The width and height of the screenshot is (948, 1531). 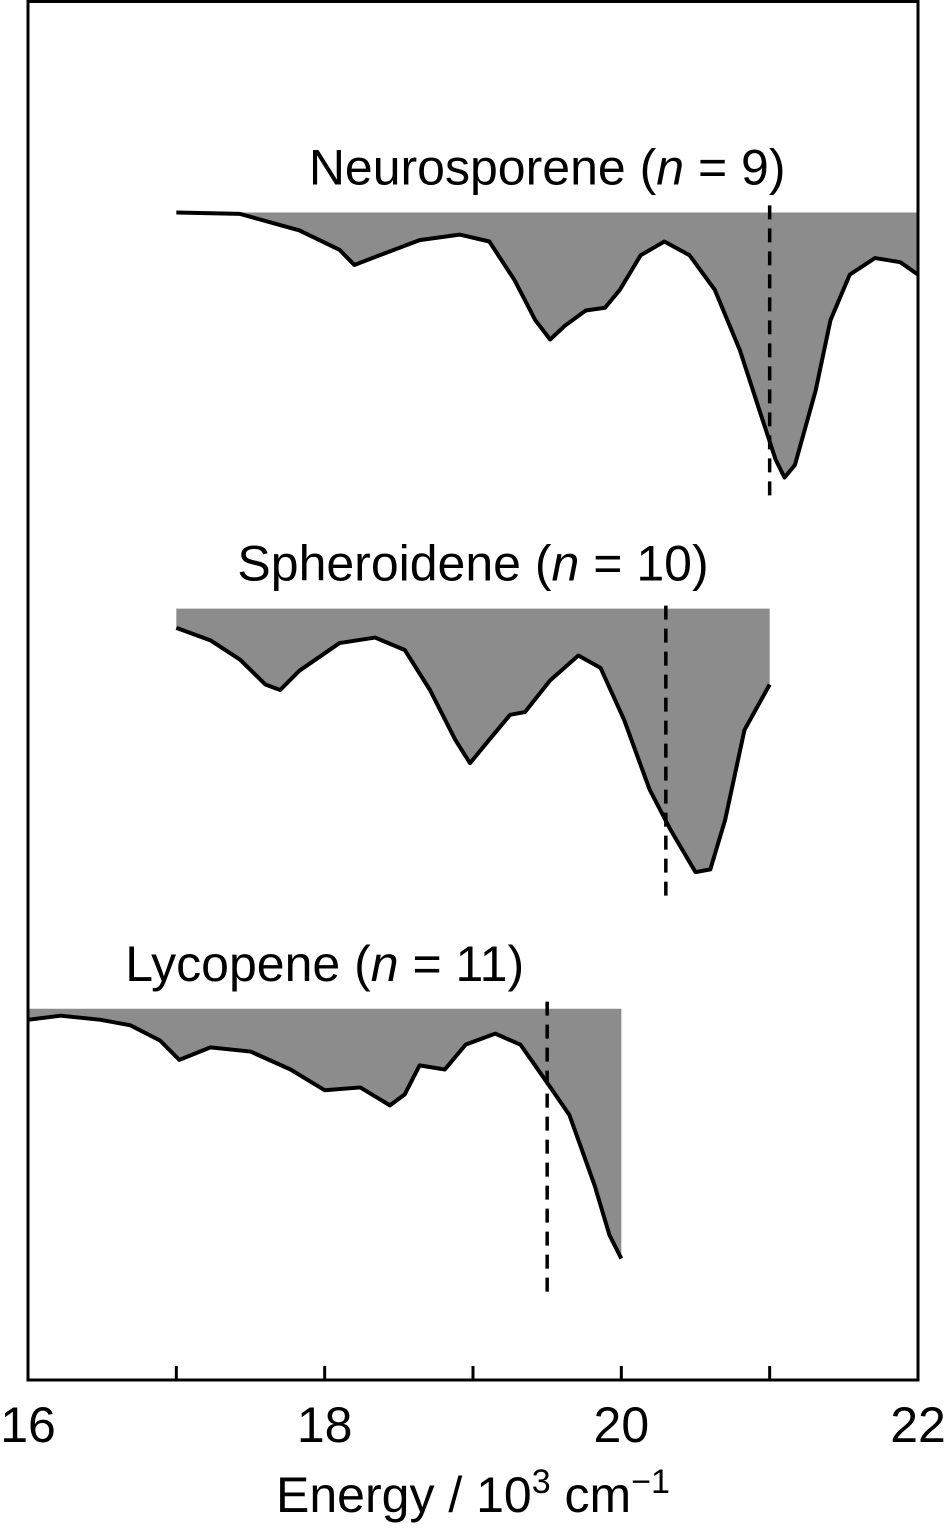 What do you see at coordinates (462, 964) in the screenshot?
I see `label-part: = 11)` at bounding box center [462, 964].